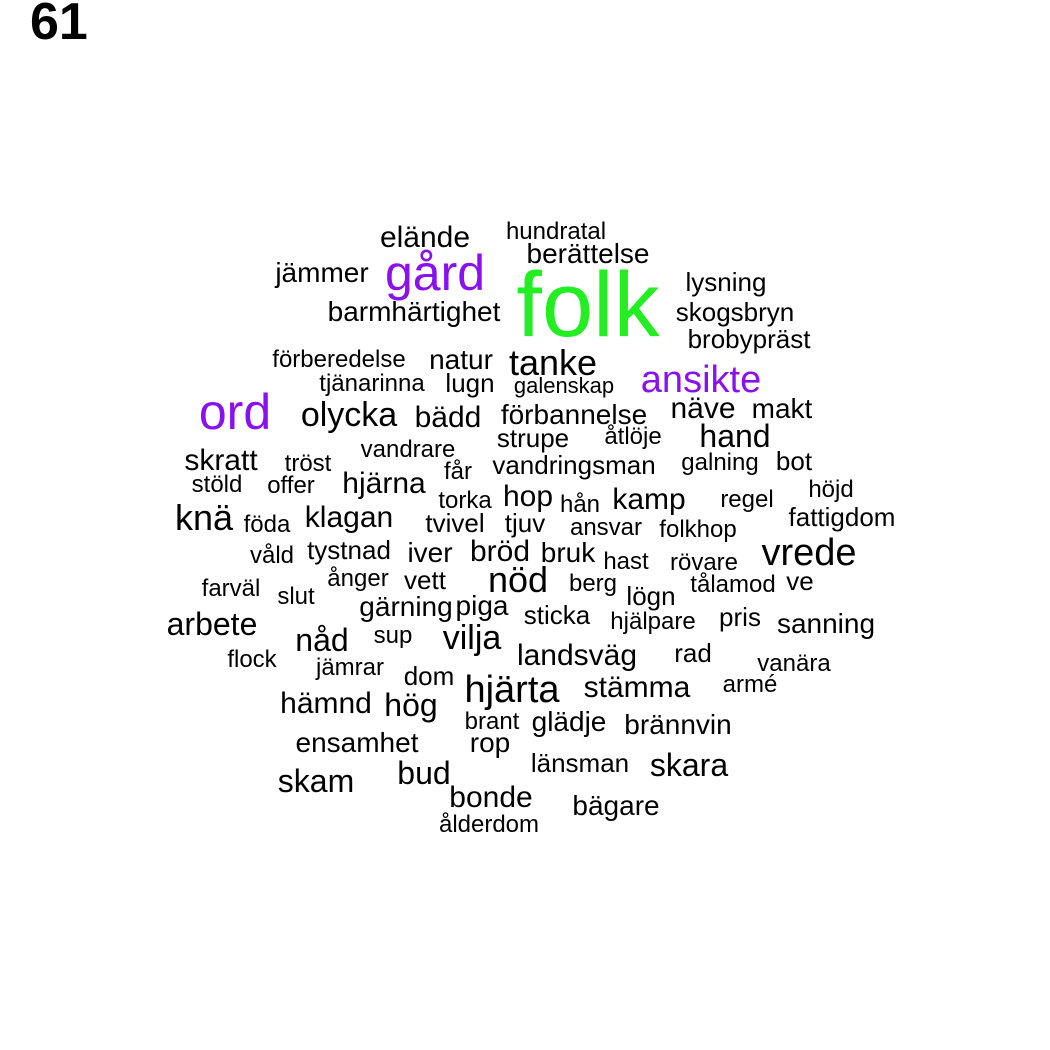 This screenshot has width=1050, height=1050. I want to click on cloud-word-han: hån, so click(580, 504).